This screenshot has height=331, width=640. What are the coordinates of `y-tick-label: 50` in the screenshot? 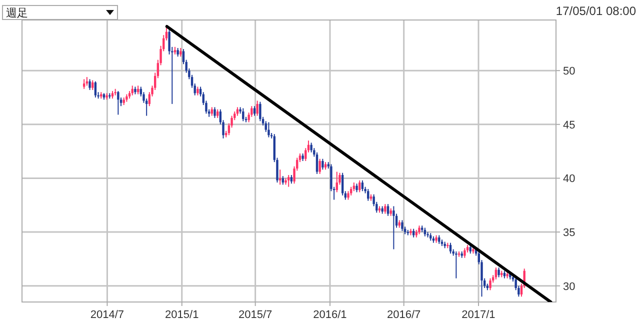 It's located at (569, 72).